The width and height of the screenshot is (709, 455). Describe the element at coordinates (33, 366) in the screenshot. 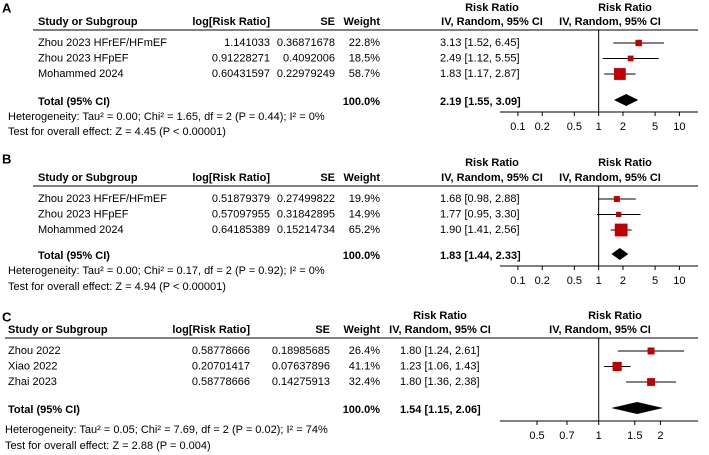

I see `study-name: Xiao 2022` at that location.